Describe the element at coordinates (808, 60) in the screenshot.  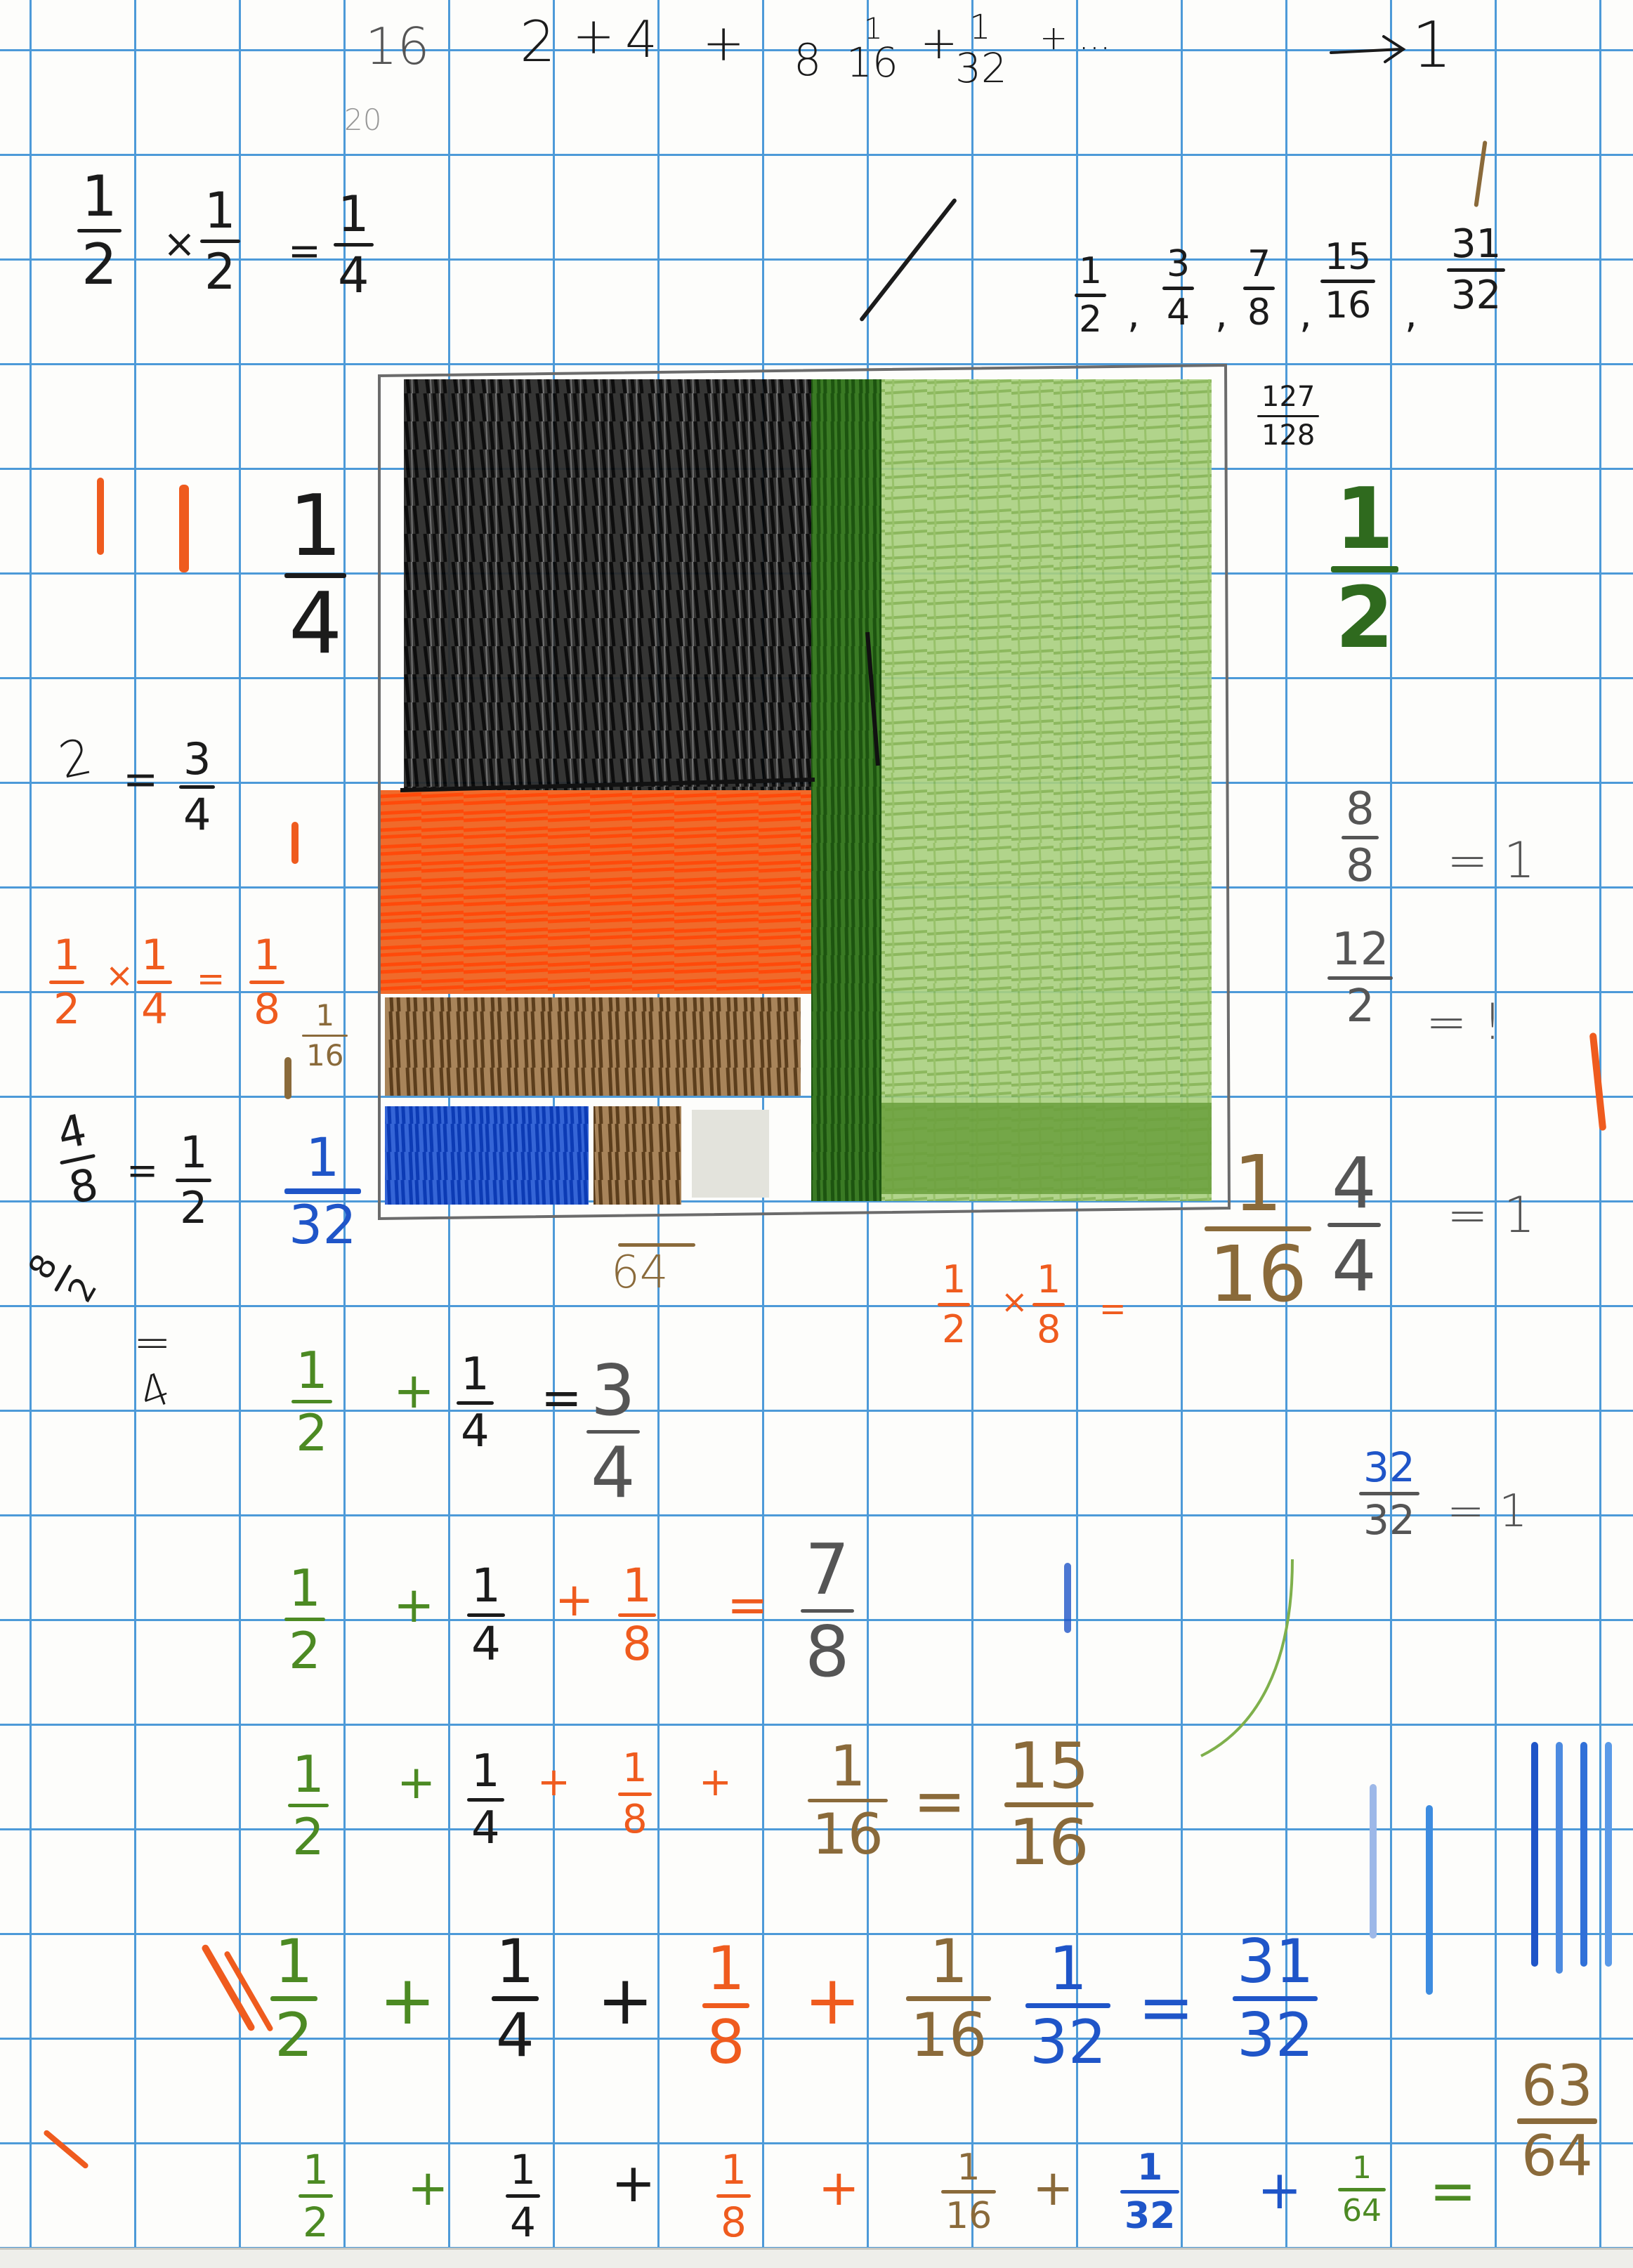
I see `series-term: 8` at that location.